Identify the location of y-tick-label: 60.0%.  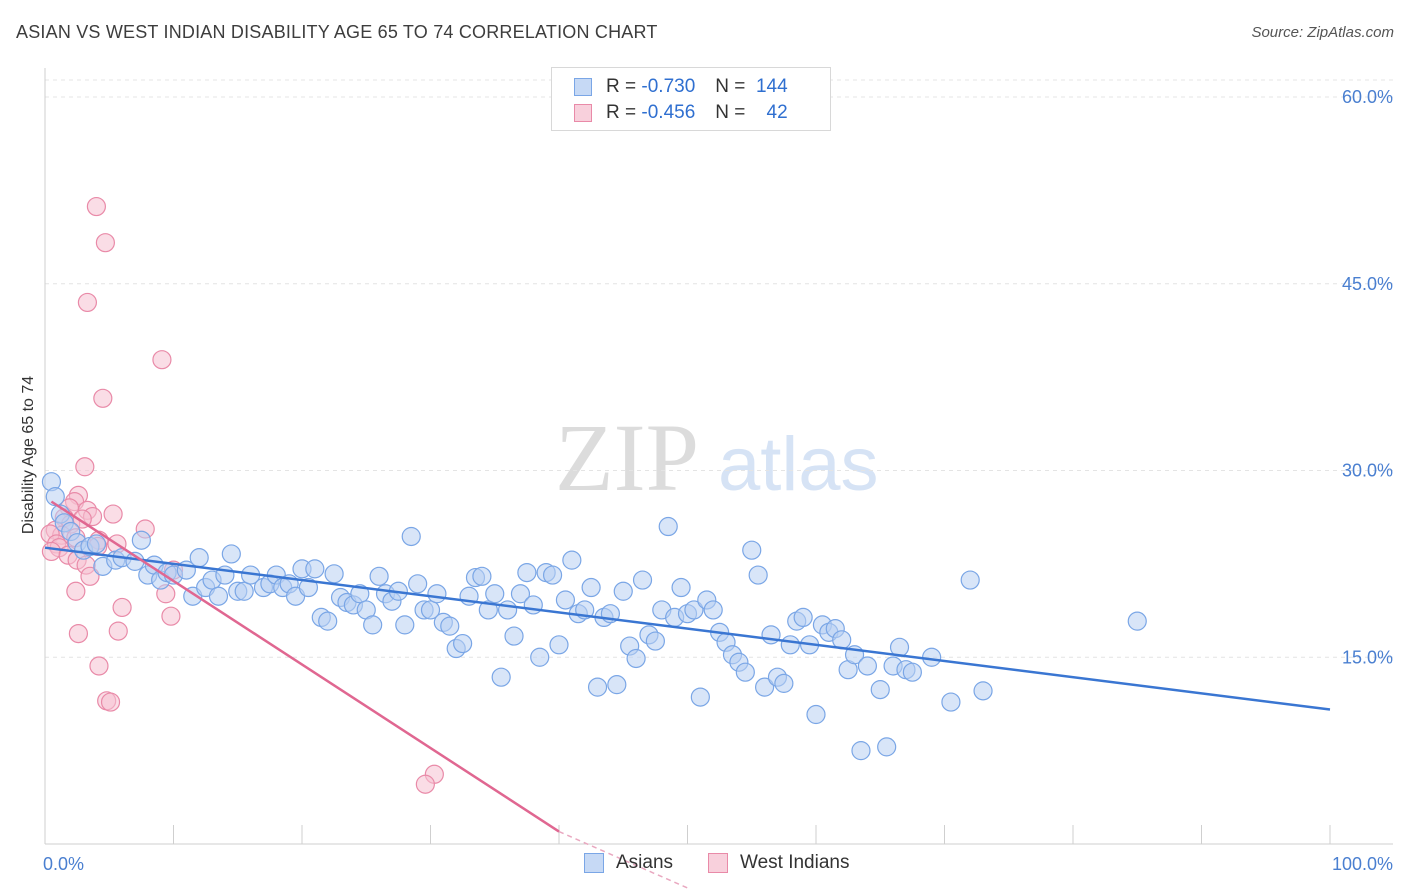
(1367, 97).